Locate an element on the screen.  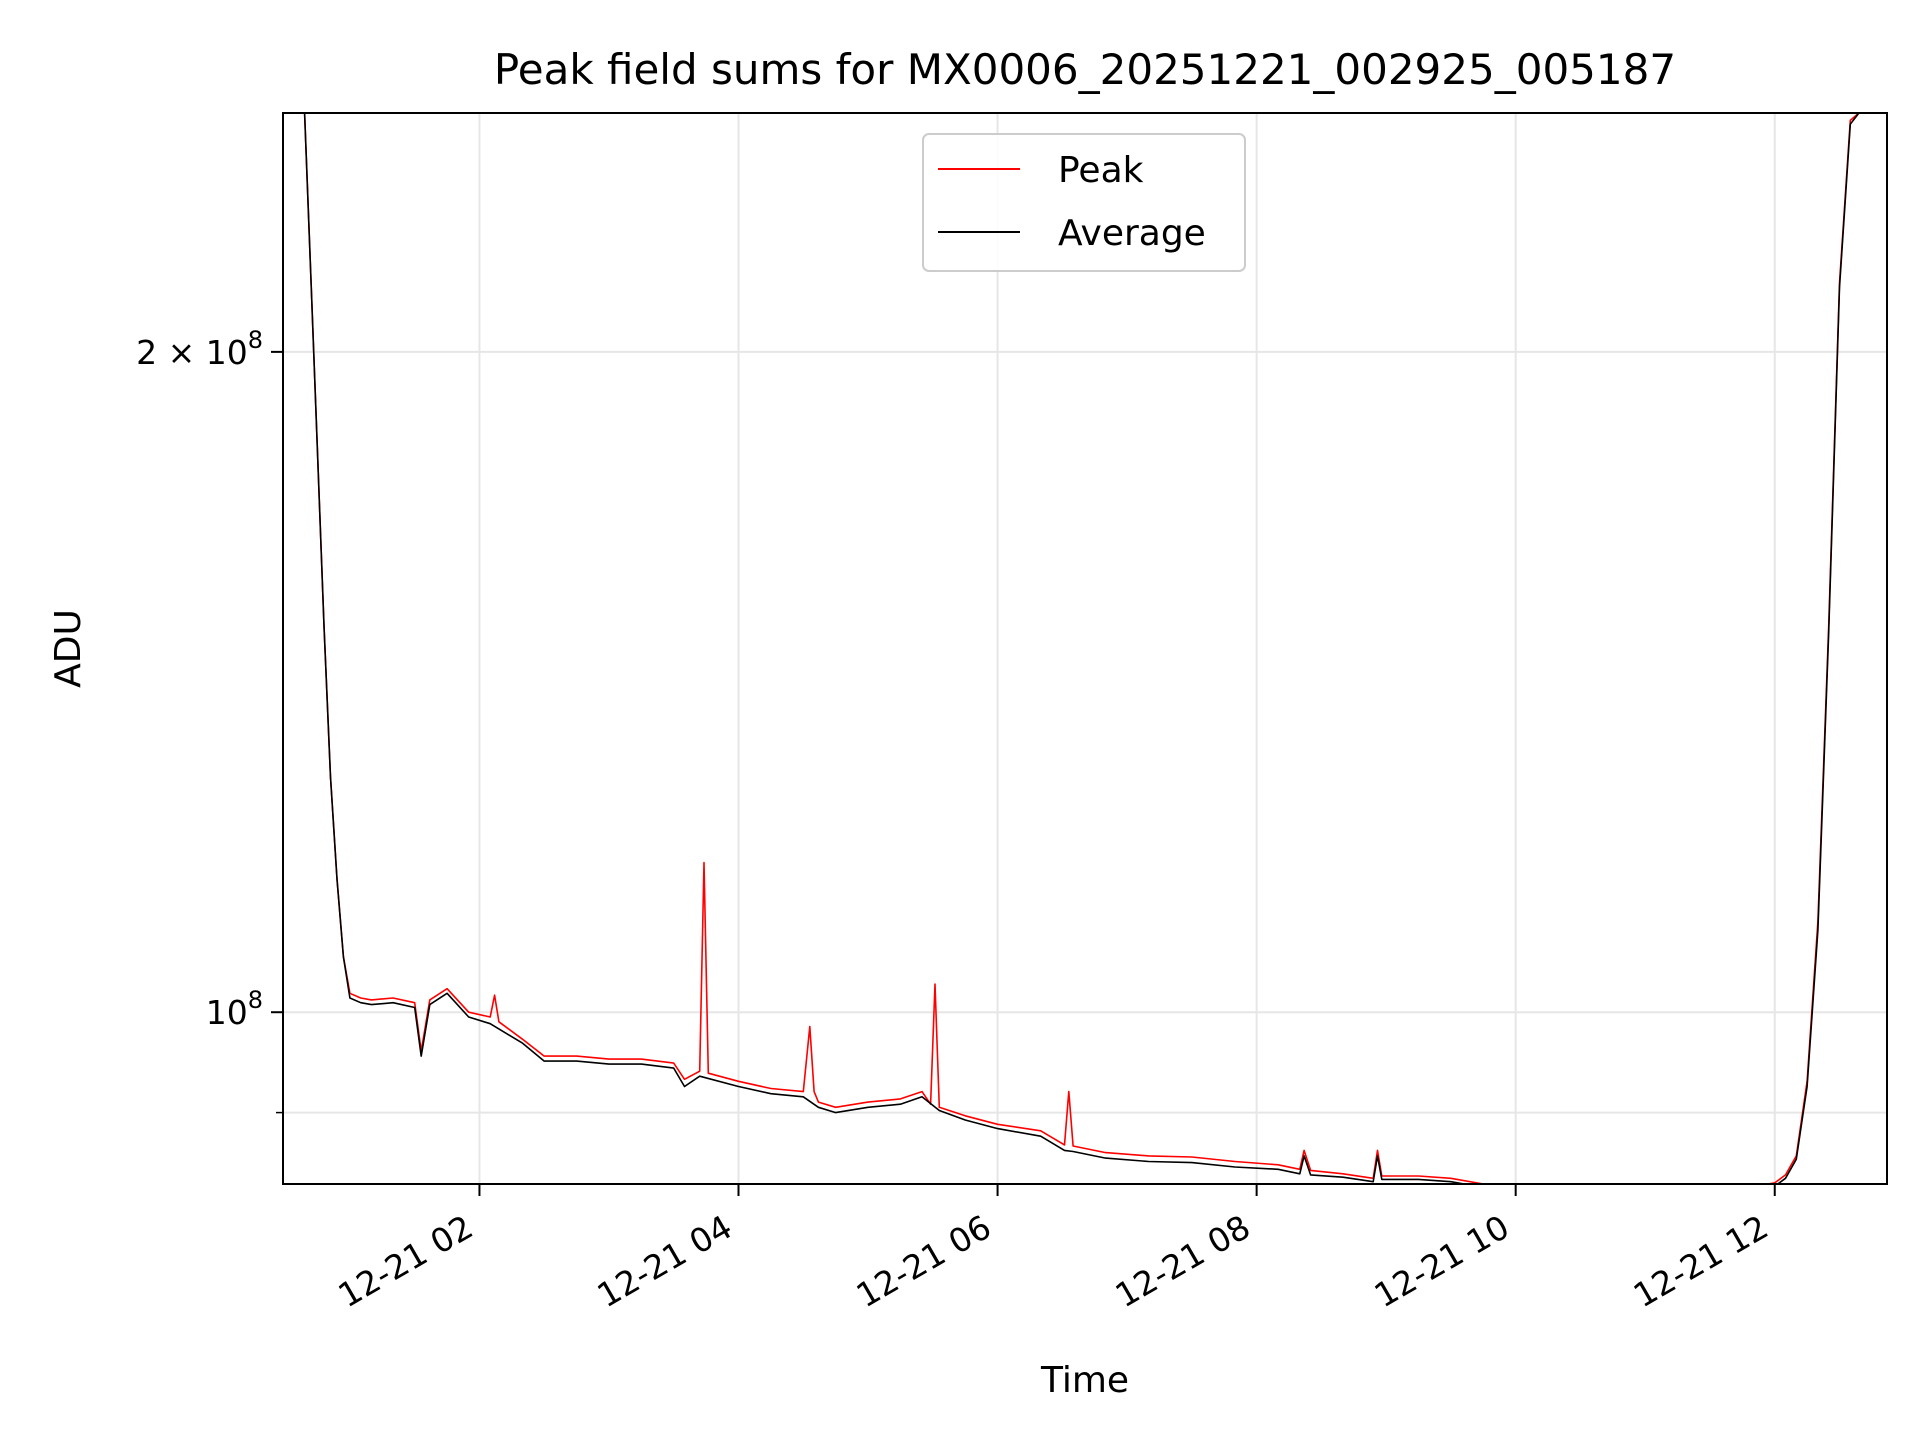
y-tick-label: 2 × 108 is located at coordinates (199, 349).